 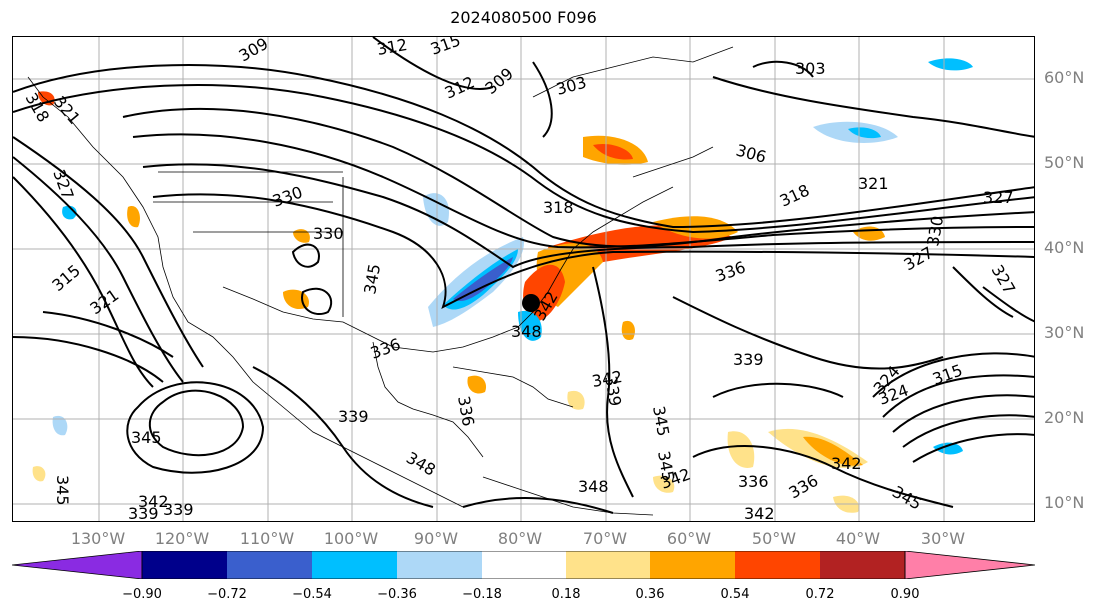 I want to click on lon-label: 70°W, so click(x=605, y=538).